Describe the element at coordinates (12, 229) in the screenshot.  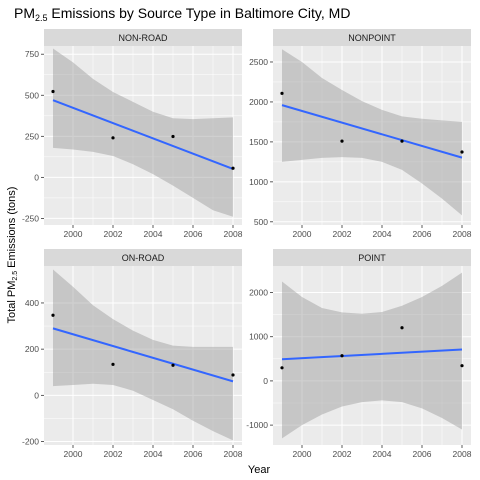
I see `y-axis-title-rest: Emissions (tons)` at that location.